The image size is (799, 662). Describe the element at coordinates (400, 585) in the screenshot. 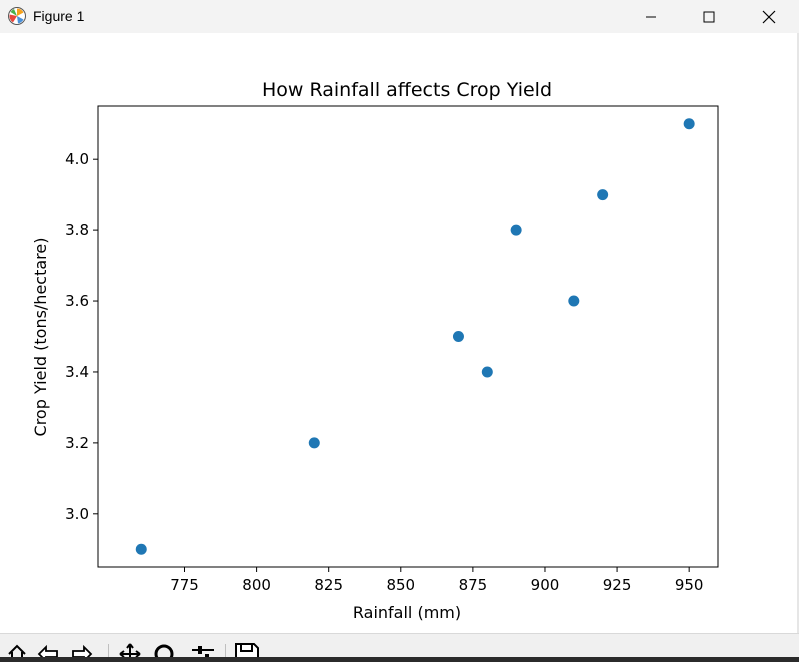

I see `x-tick-label: 850` at that location.